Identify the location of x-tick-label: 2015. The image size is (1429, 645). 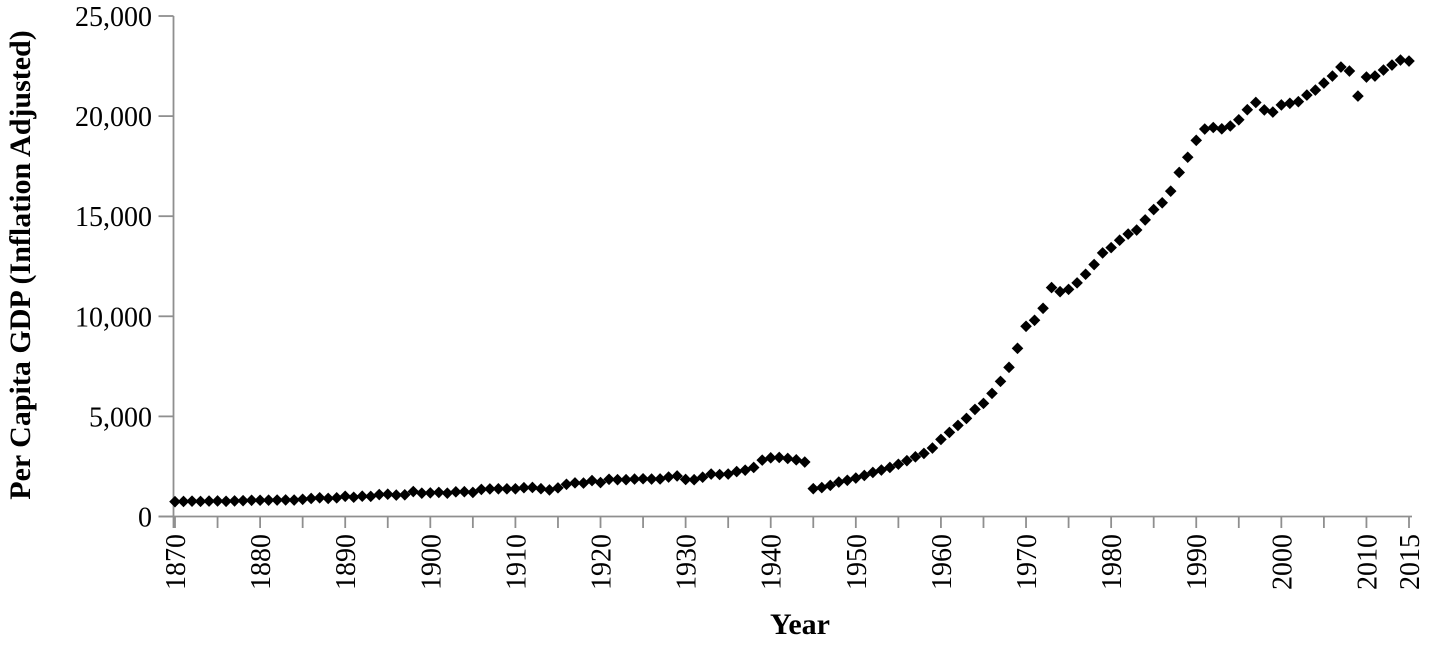
(1410, 562).